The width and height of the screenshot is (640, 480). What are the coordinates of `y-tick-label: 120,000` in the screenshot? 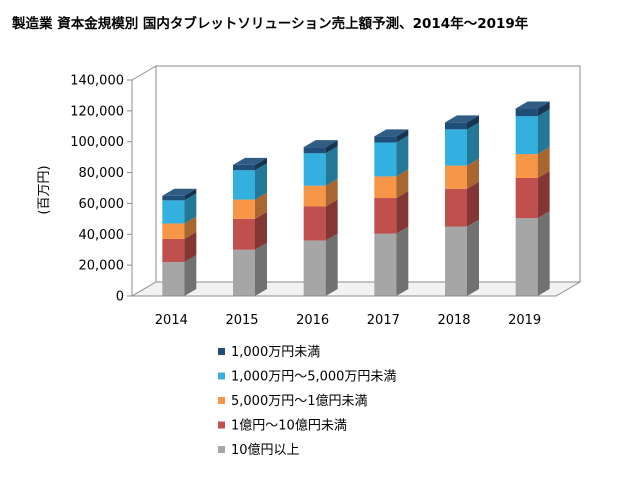 It's located at (97, 111).